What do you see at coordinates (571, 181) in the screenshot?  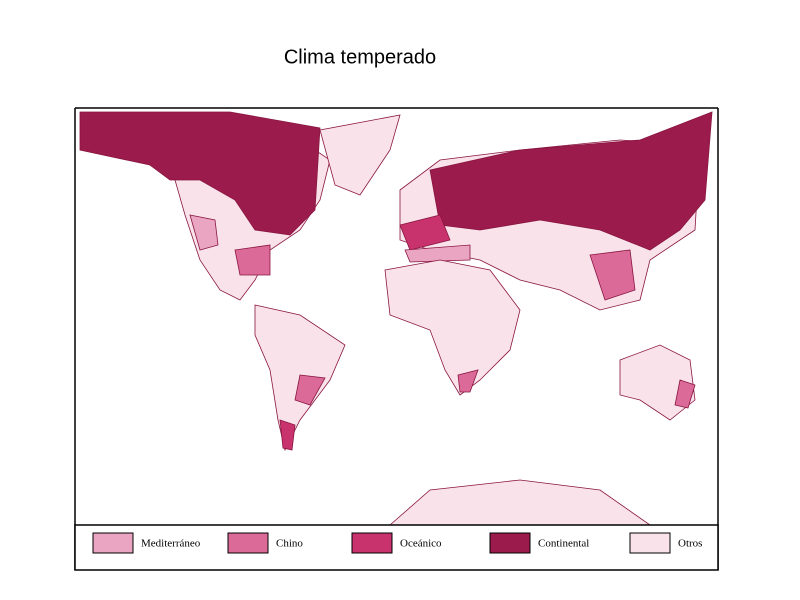 I see `eurasia-continental` at bounding box center [571, 181].